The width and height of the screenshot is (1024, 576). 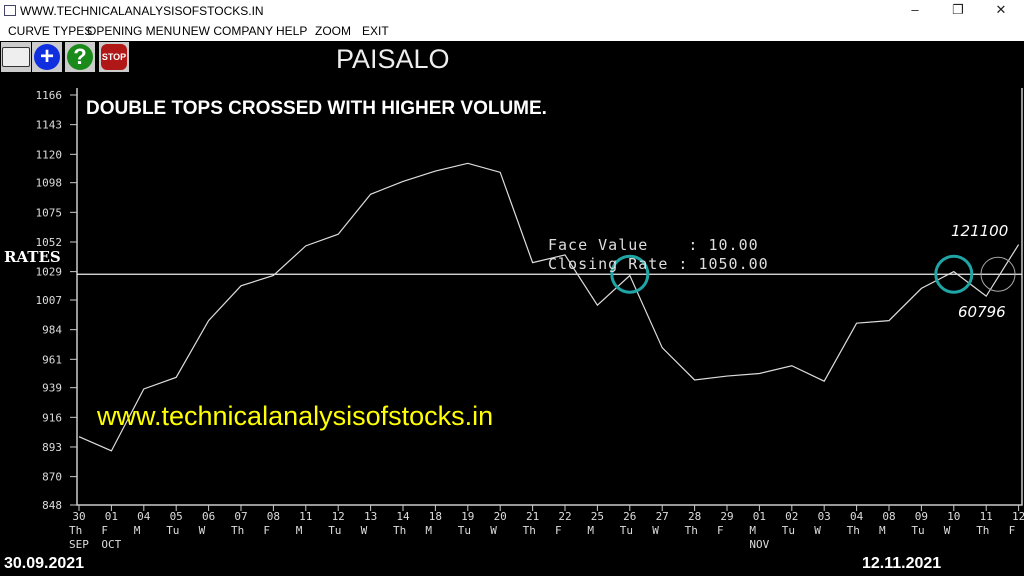 I want to click on company-name: PAISALO, so click(x=393, y=59).